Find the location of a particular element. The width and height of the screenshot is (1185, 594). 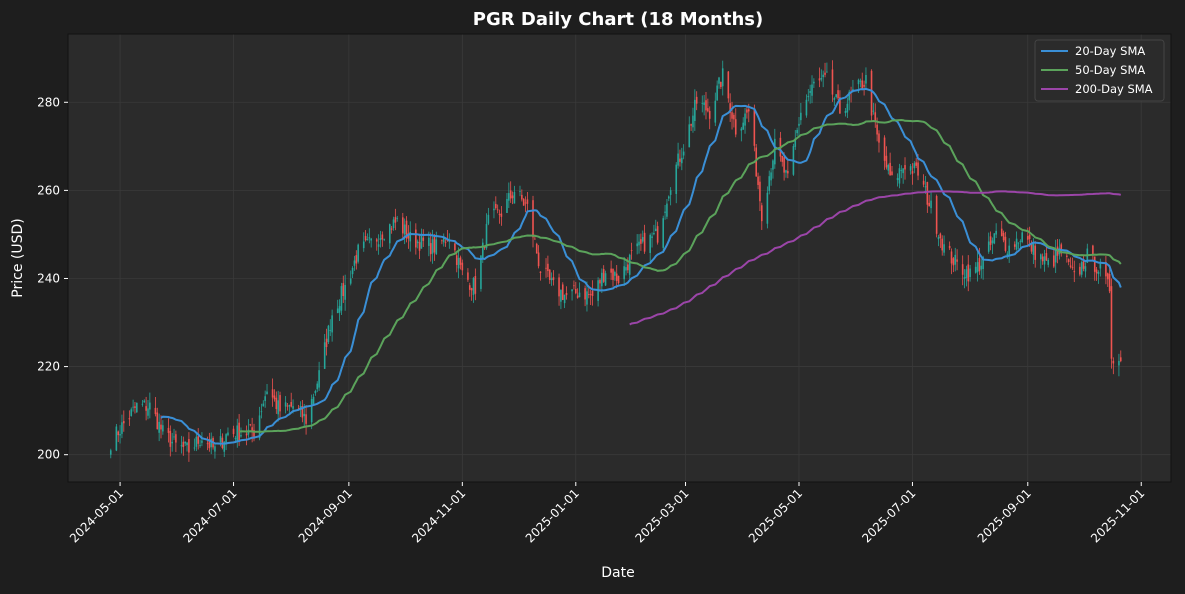

chart-title: PGR Daily Chart (18 Months) is located at coordinates (618, 19).